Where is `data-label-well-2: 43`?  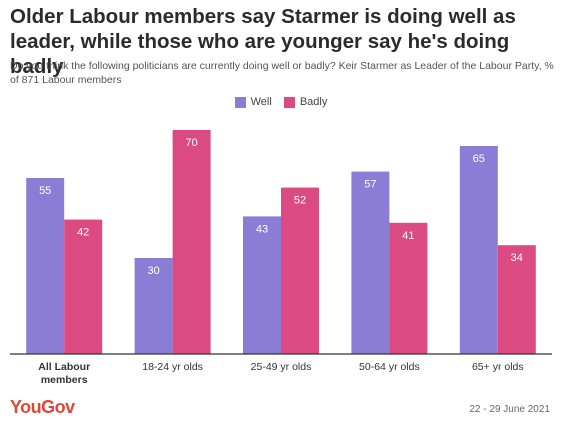
data-label-well-2: 43 is located at coordinates (262, 229).